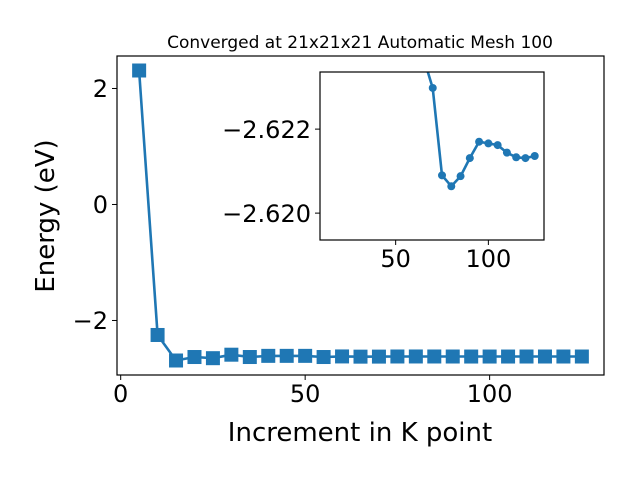 Image resolution: width=640 pixels, height=480 pixels. I want to click on main-x-tick-label: 100, so click(490, 394).